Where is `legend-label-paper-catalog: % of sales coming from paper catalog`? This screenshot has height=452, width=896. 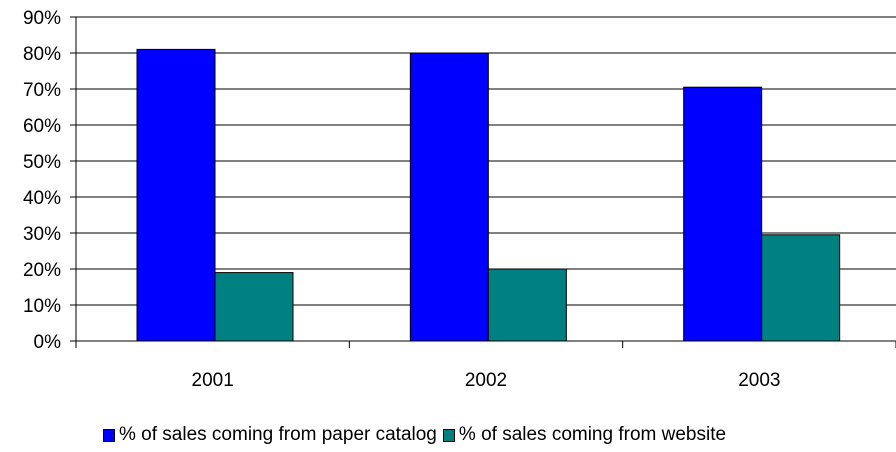 legend-label-paper-catalog: % of sales coming from paper catalog is located at coordinates (278, 434).